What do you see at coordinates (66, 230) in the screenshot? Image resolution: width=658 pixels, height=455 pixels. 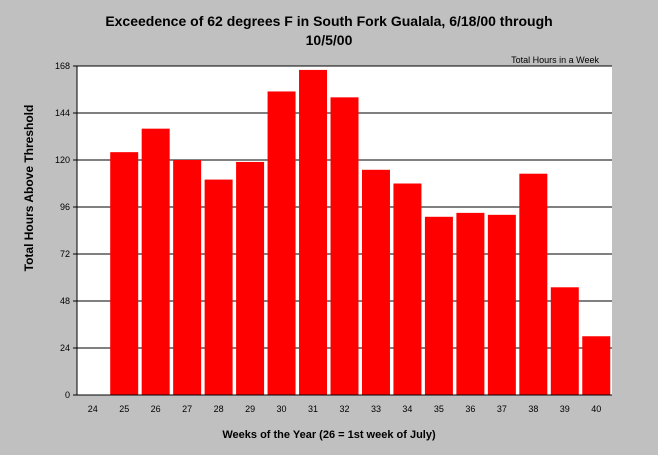 I see `y-tick-labels: 0 24 48 72 96 120 144 168` at bounding box center [66, 230].